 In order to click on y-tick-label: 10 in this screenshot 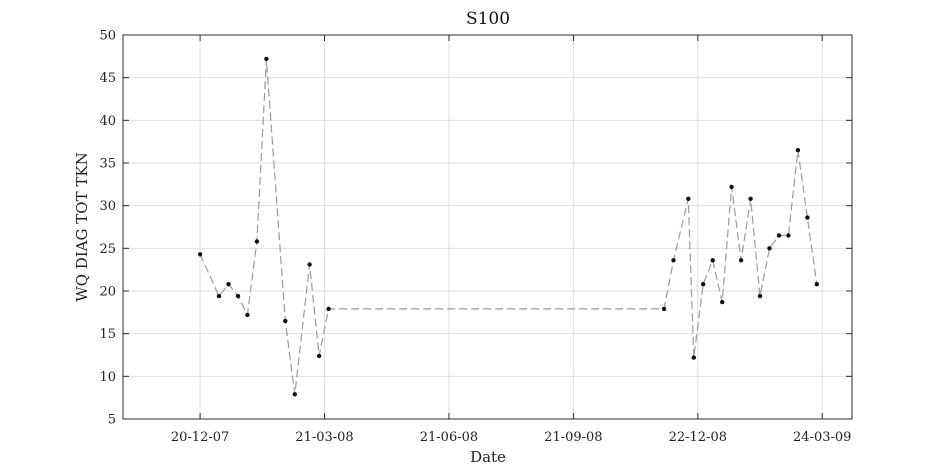, I will do `click(107, 377)`.